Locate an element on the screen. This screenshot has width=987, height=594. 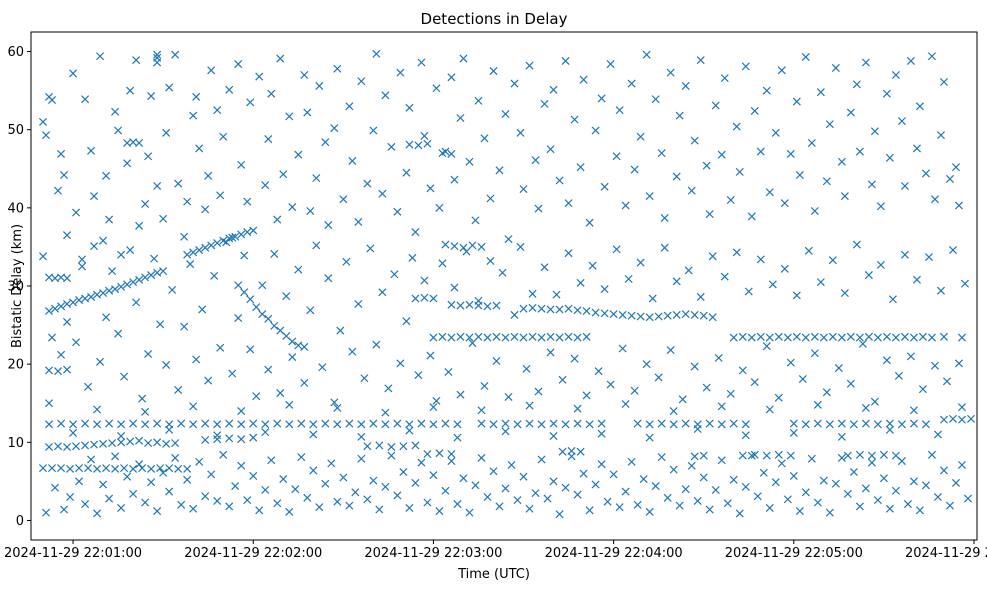
y-tick-label: 40 is located at coordinates (15, 208).